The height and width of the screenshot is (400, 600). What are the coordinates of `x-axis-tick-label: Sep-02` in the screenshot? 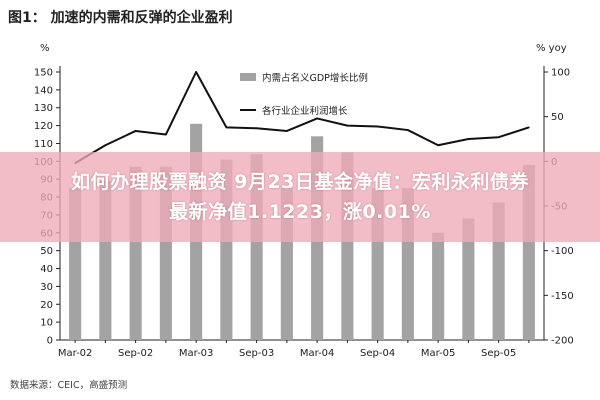 It's located at (135, 353).